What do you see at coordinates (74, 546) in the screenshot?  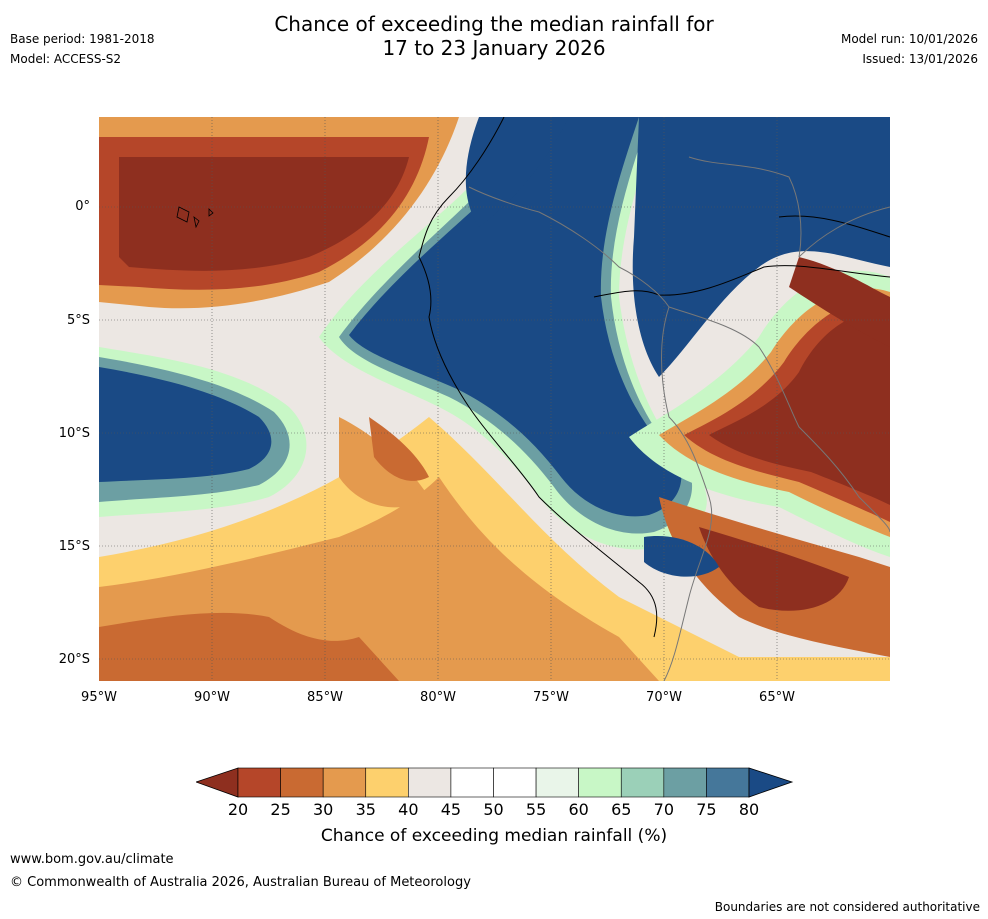 I see `lat-label-15s: 15°S` at bounding box center [74, 546].